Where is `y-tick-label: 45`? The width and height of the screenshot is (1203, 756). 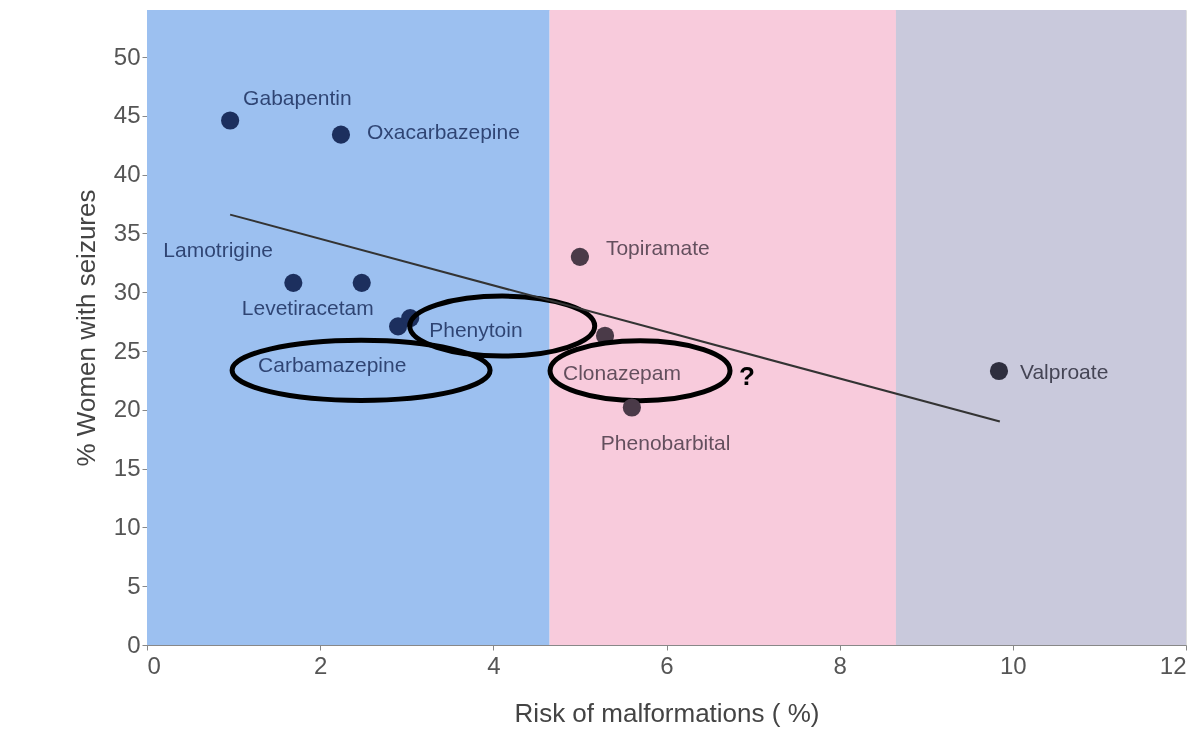
y-tick-label: 45 is located at coordinates (127, 115).